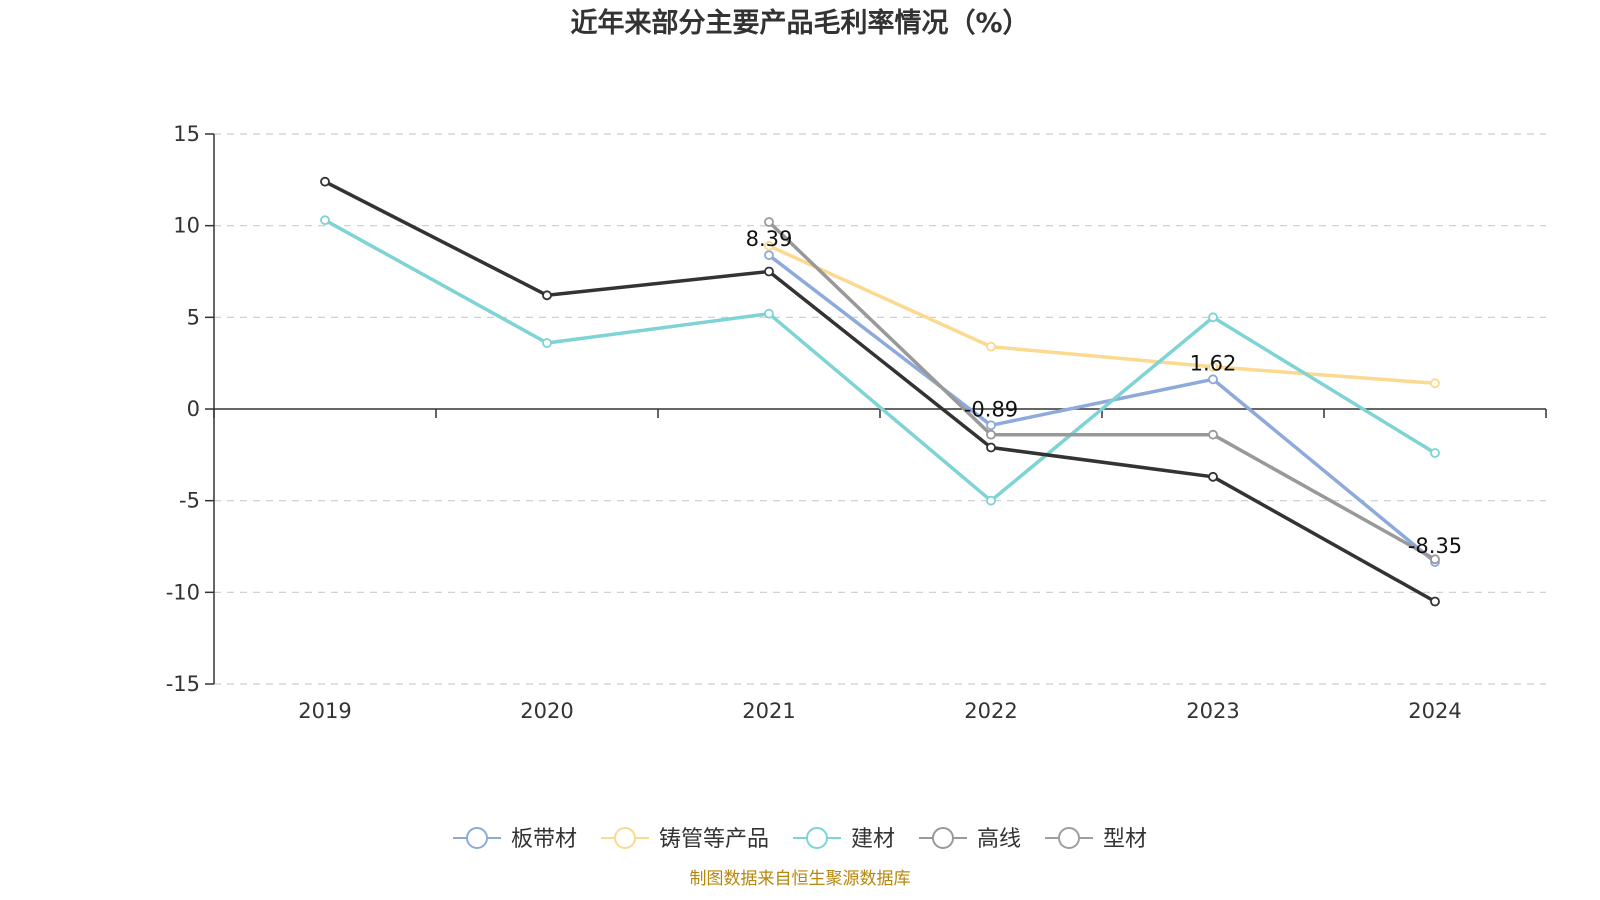 This screenshot has height=900, width=1600. Describe the element at coordinates (546, 711) in the screenshot. I see `x-tick-label: 2020` at that location.